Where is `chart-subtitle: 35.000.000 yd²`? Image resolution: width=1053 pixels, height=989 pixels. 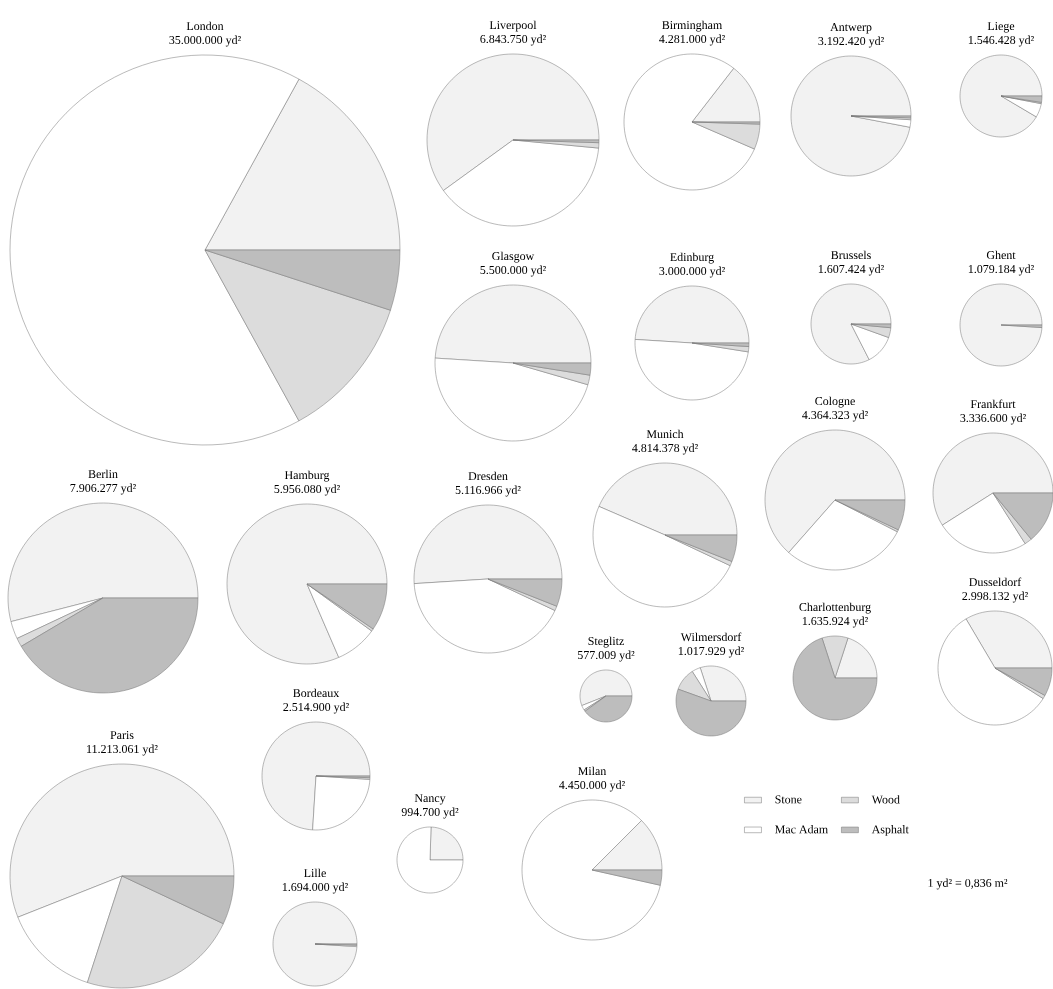
chart-subtitle: 35.000.000 yd² is located at coordinates (205, 41).